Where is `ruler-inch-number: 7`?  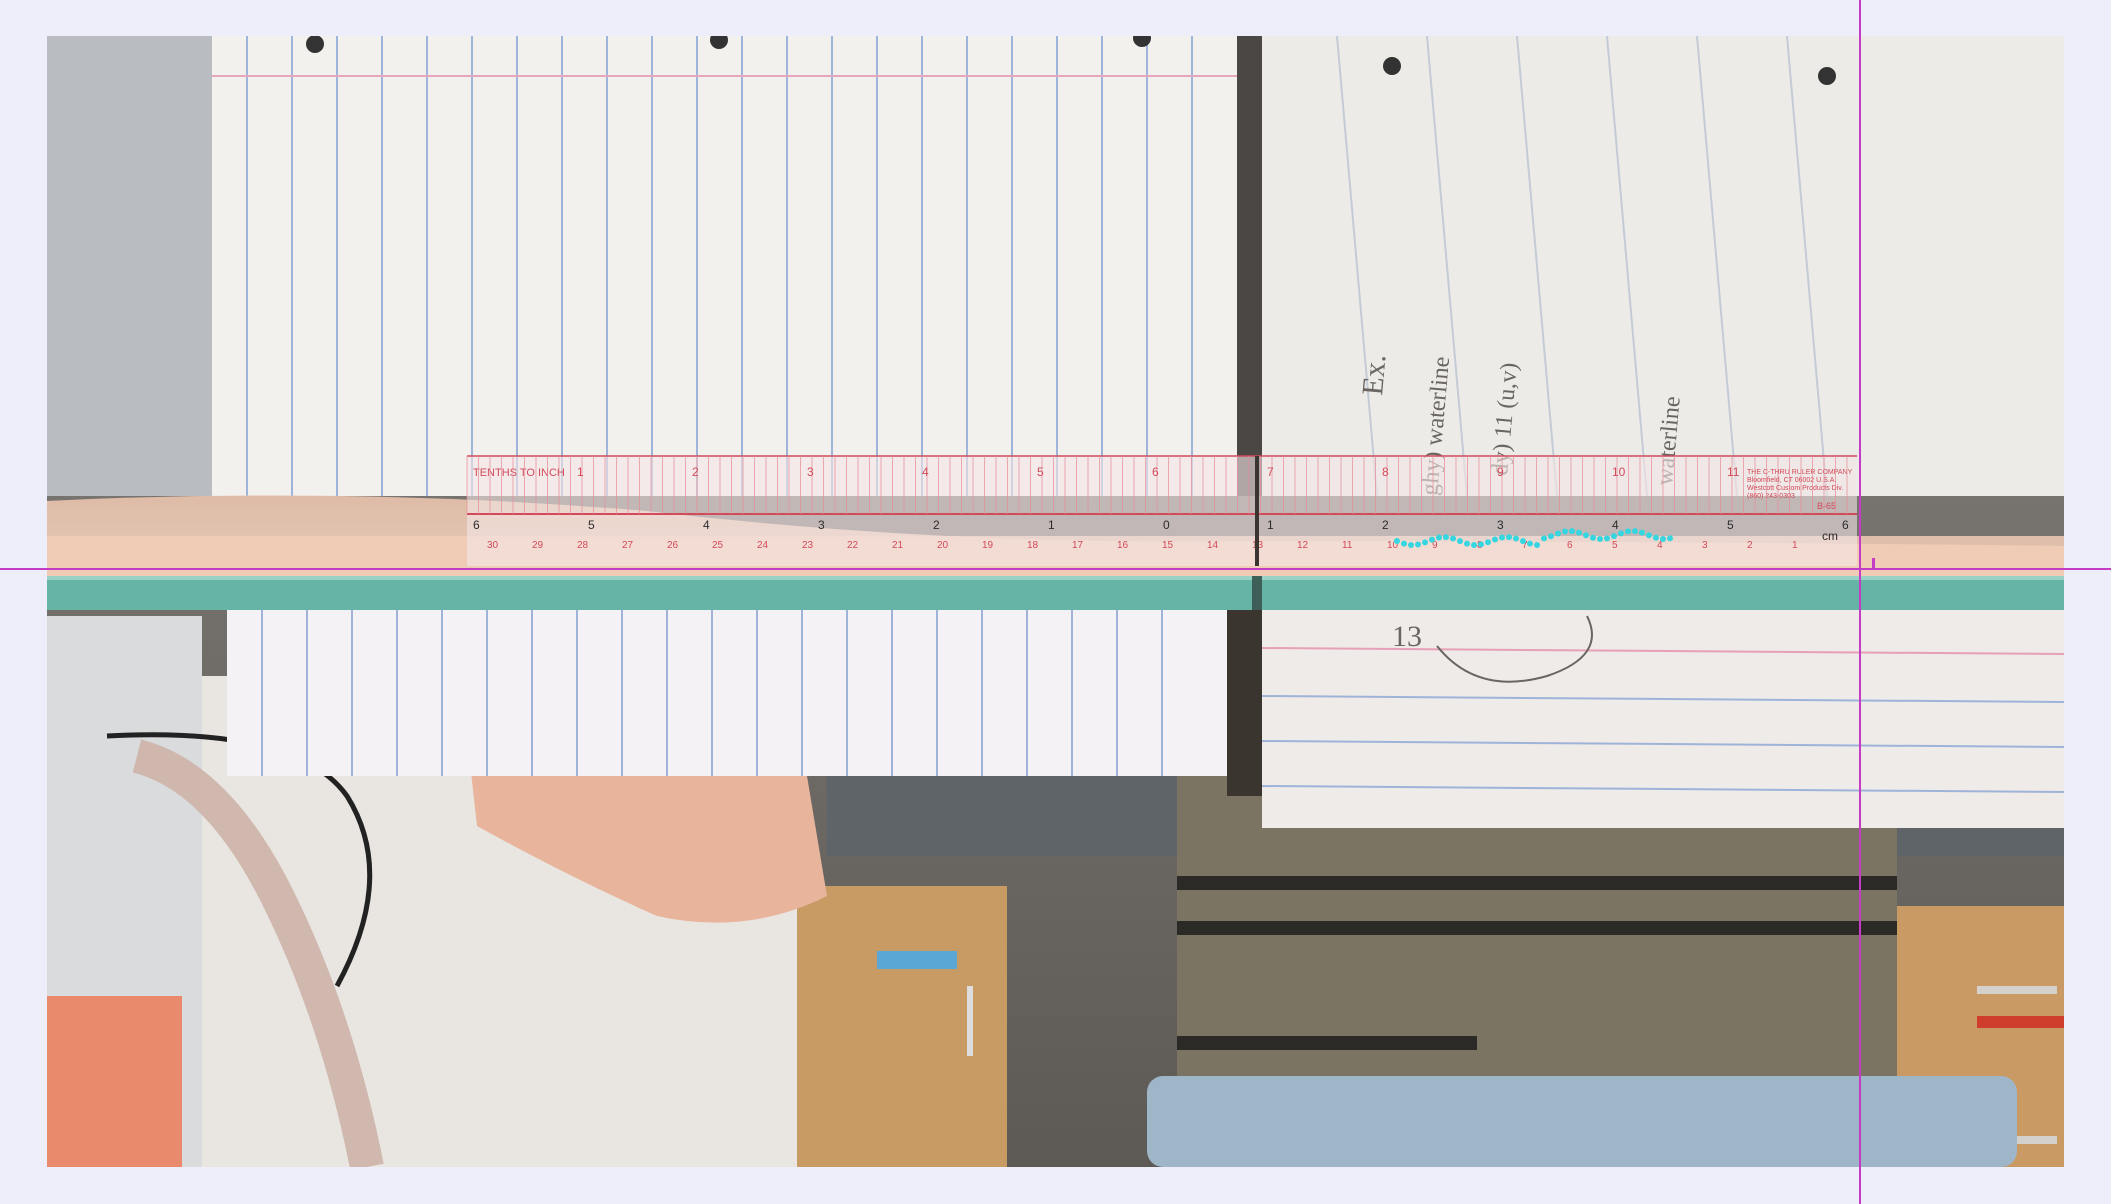 ruler-inch-number: 7 is located at coordinates (1270, 472).